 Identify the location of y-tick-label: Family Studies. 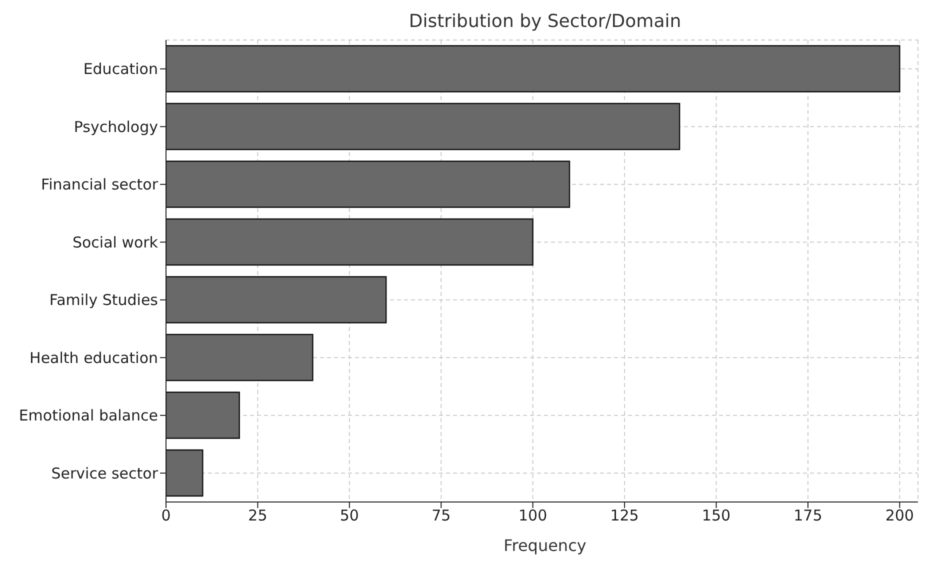
(103, 300).